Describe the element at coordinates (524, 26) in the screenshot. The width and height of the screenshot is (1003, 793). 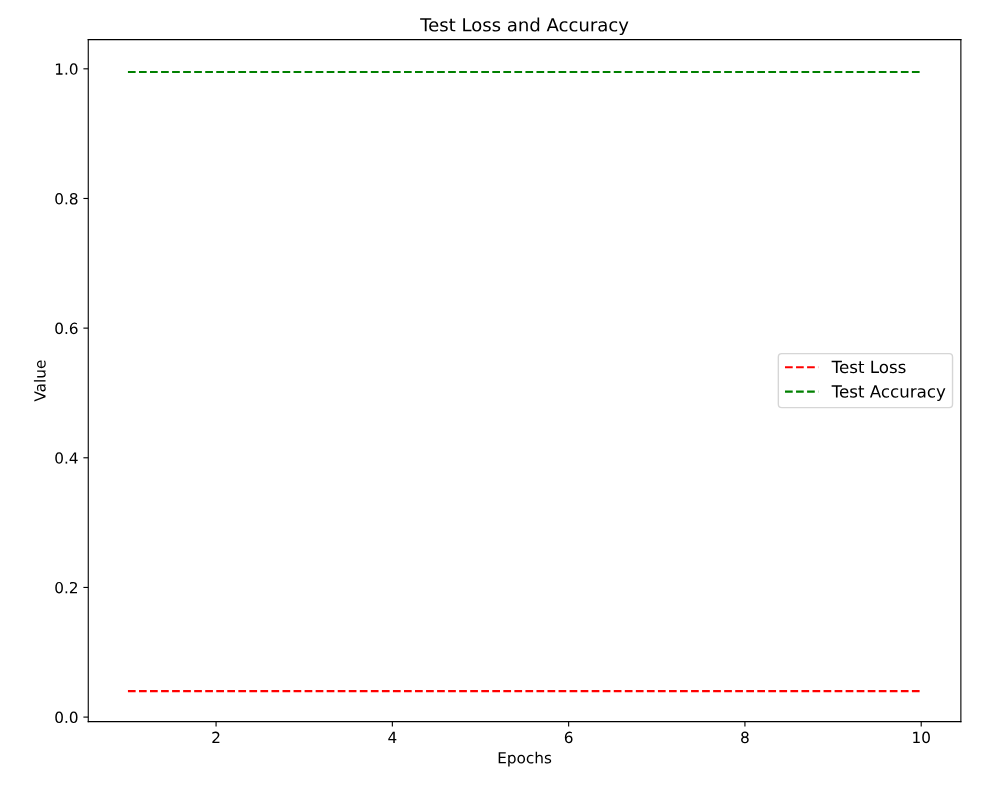
I see `chart-title: Test Loss and Accuracy` at that location.